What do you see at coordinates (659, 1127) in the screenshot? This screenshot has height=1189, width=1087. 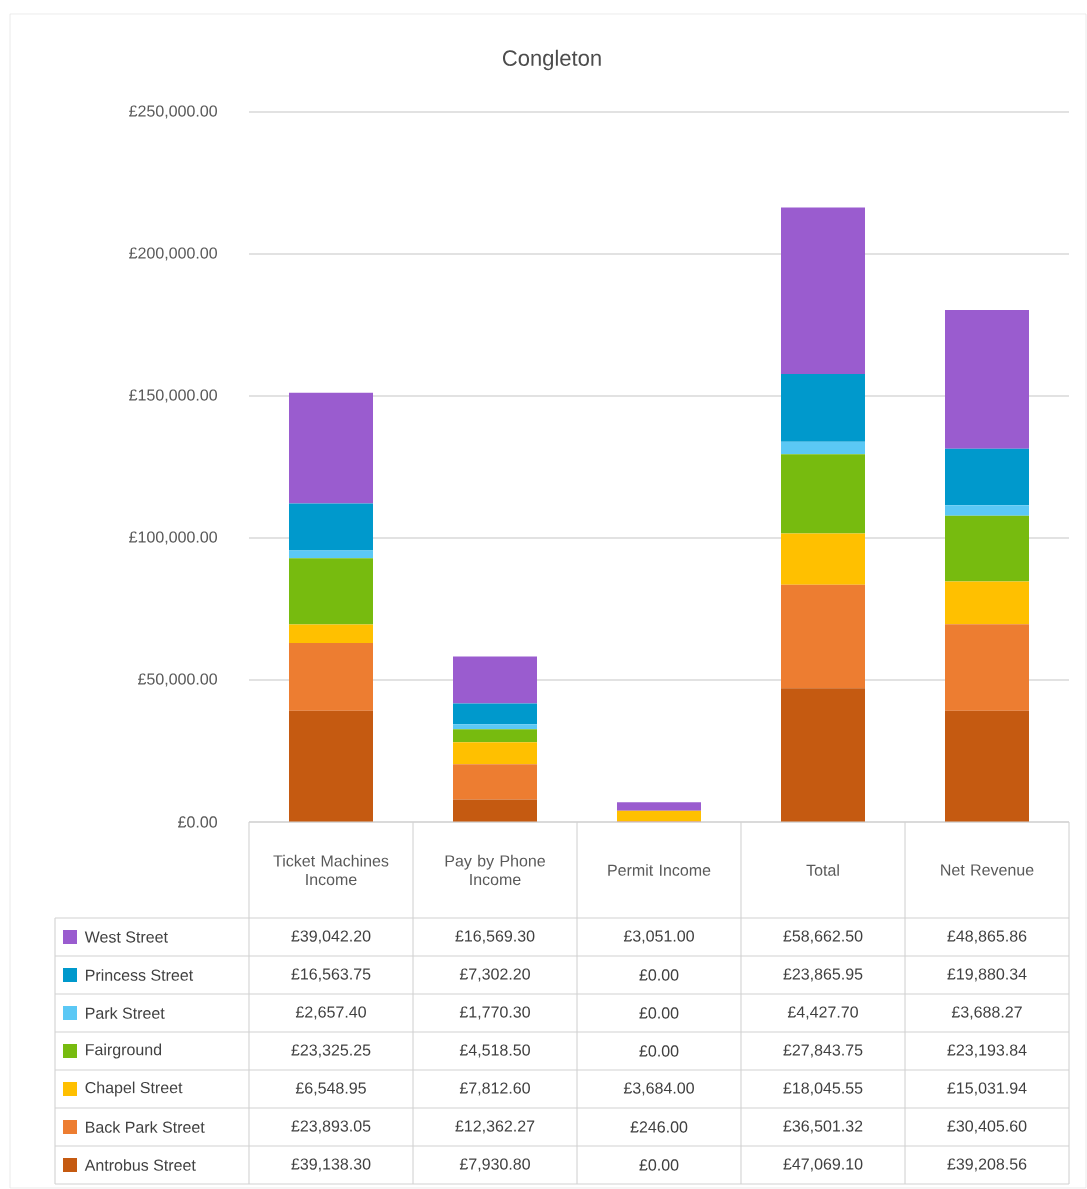 I see `data-label: £246.00` at bounding box center [659, 1127].